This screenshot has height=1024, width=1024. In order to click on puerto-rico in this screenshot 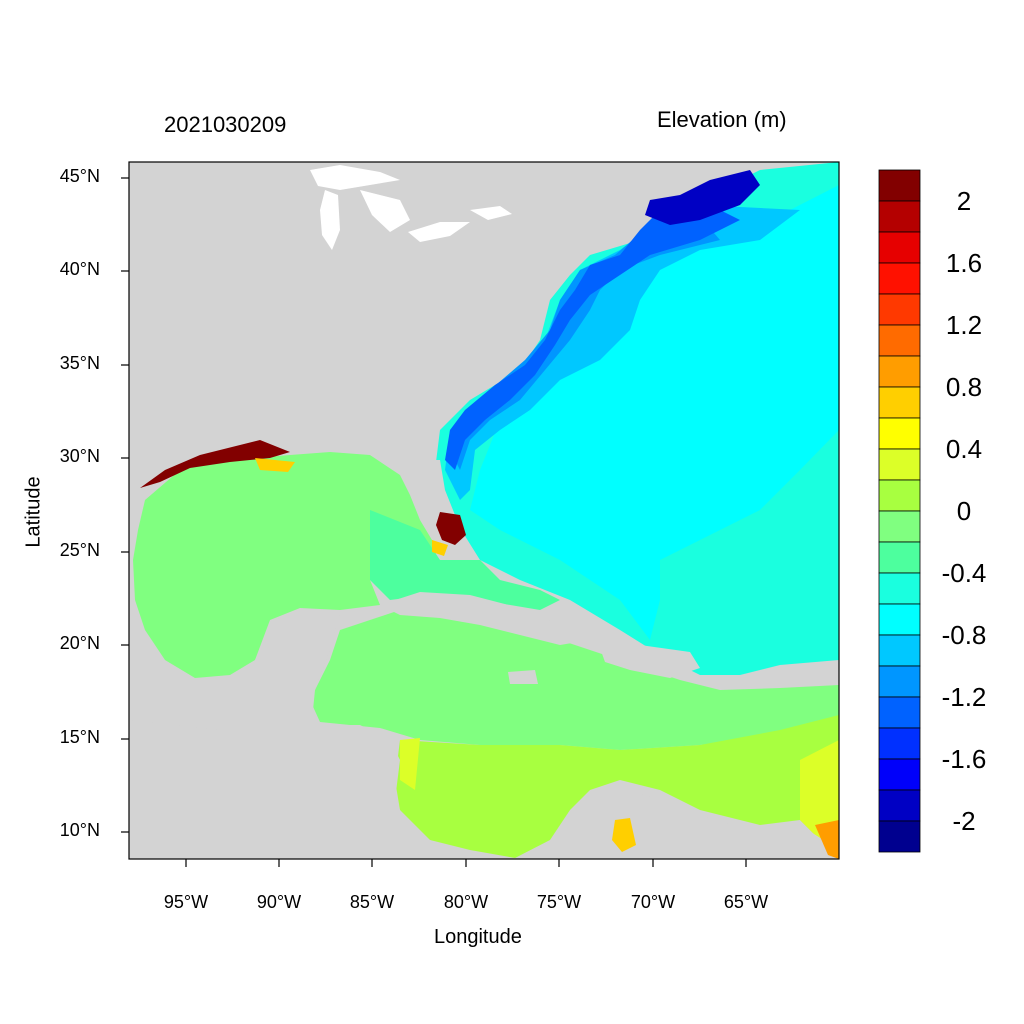, I will do `click(720, 680)`.